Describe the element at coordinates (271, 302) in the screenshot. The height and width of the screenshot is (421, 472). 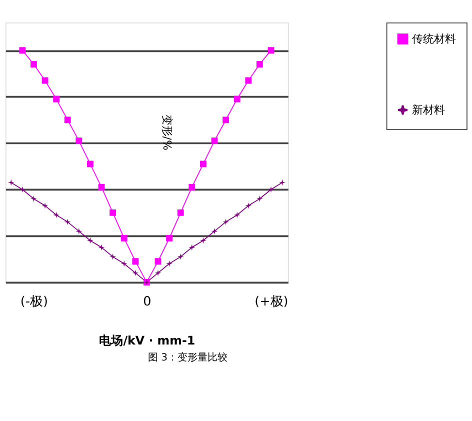
I see `x-tick-label: (+极)` at that location.